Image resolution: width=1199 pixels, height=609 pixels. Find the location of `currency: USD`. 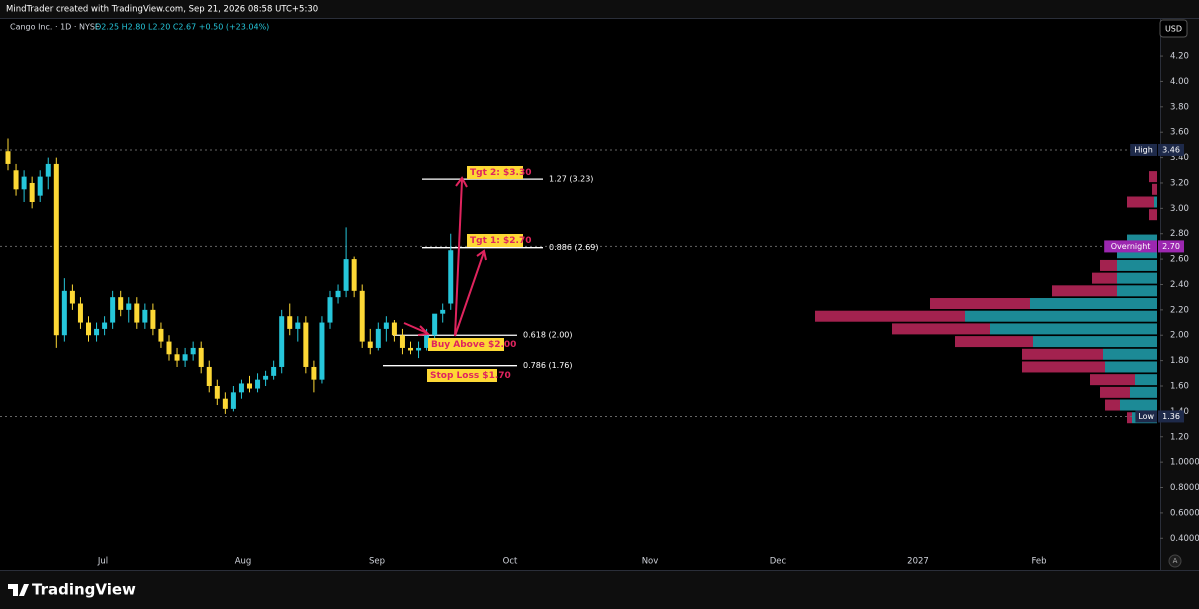

currency: USD is located at coordinates (1173, 29).